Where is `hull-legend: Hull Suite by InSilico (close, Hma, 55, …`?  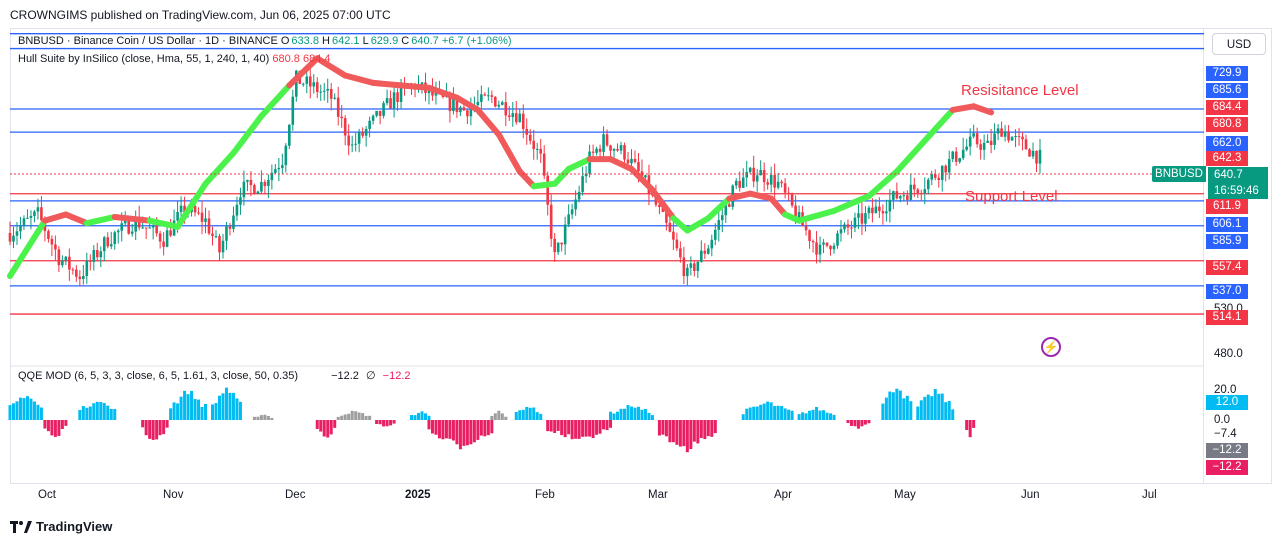 hull-legend: Hull Suite by InSilico (close, Hma, 55, … is located at coordinates (174, 59).